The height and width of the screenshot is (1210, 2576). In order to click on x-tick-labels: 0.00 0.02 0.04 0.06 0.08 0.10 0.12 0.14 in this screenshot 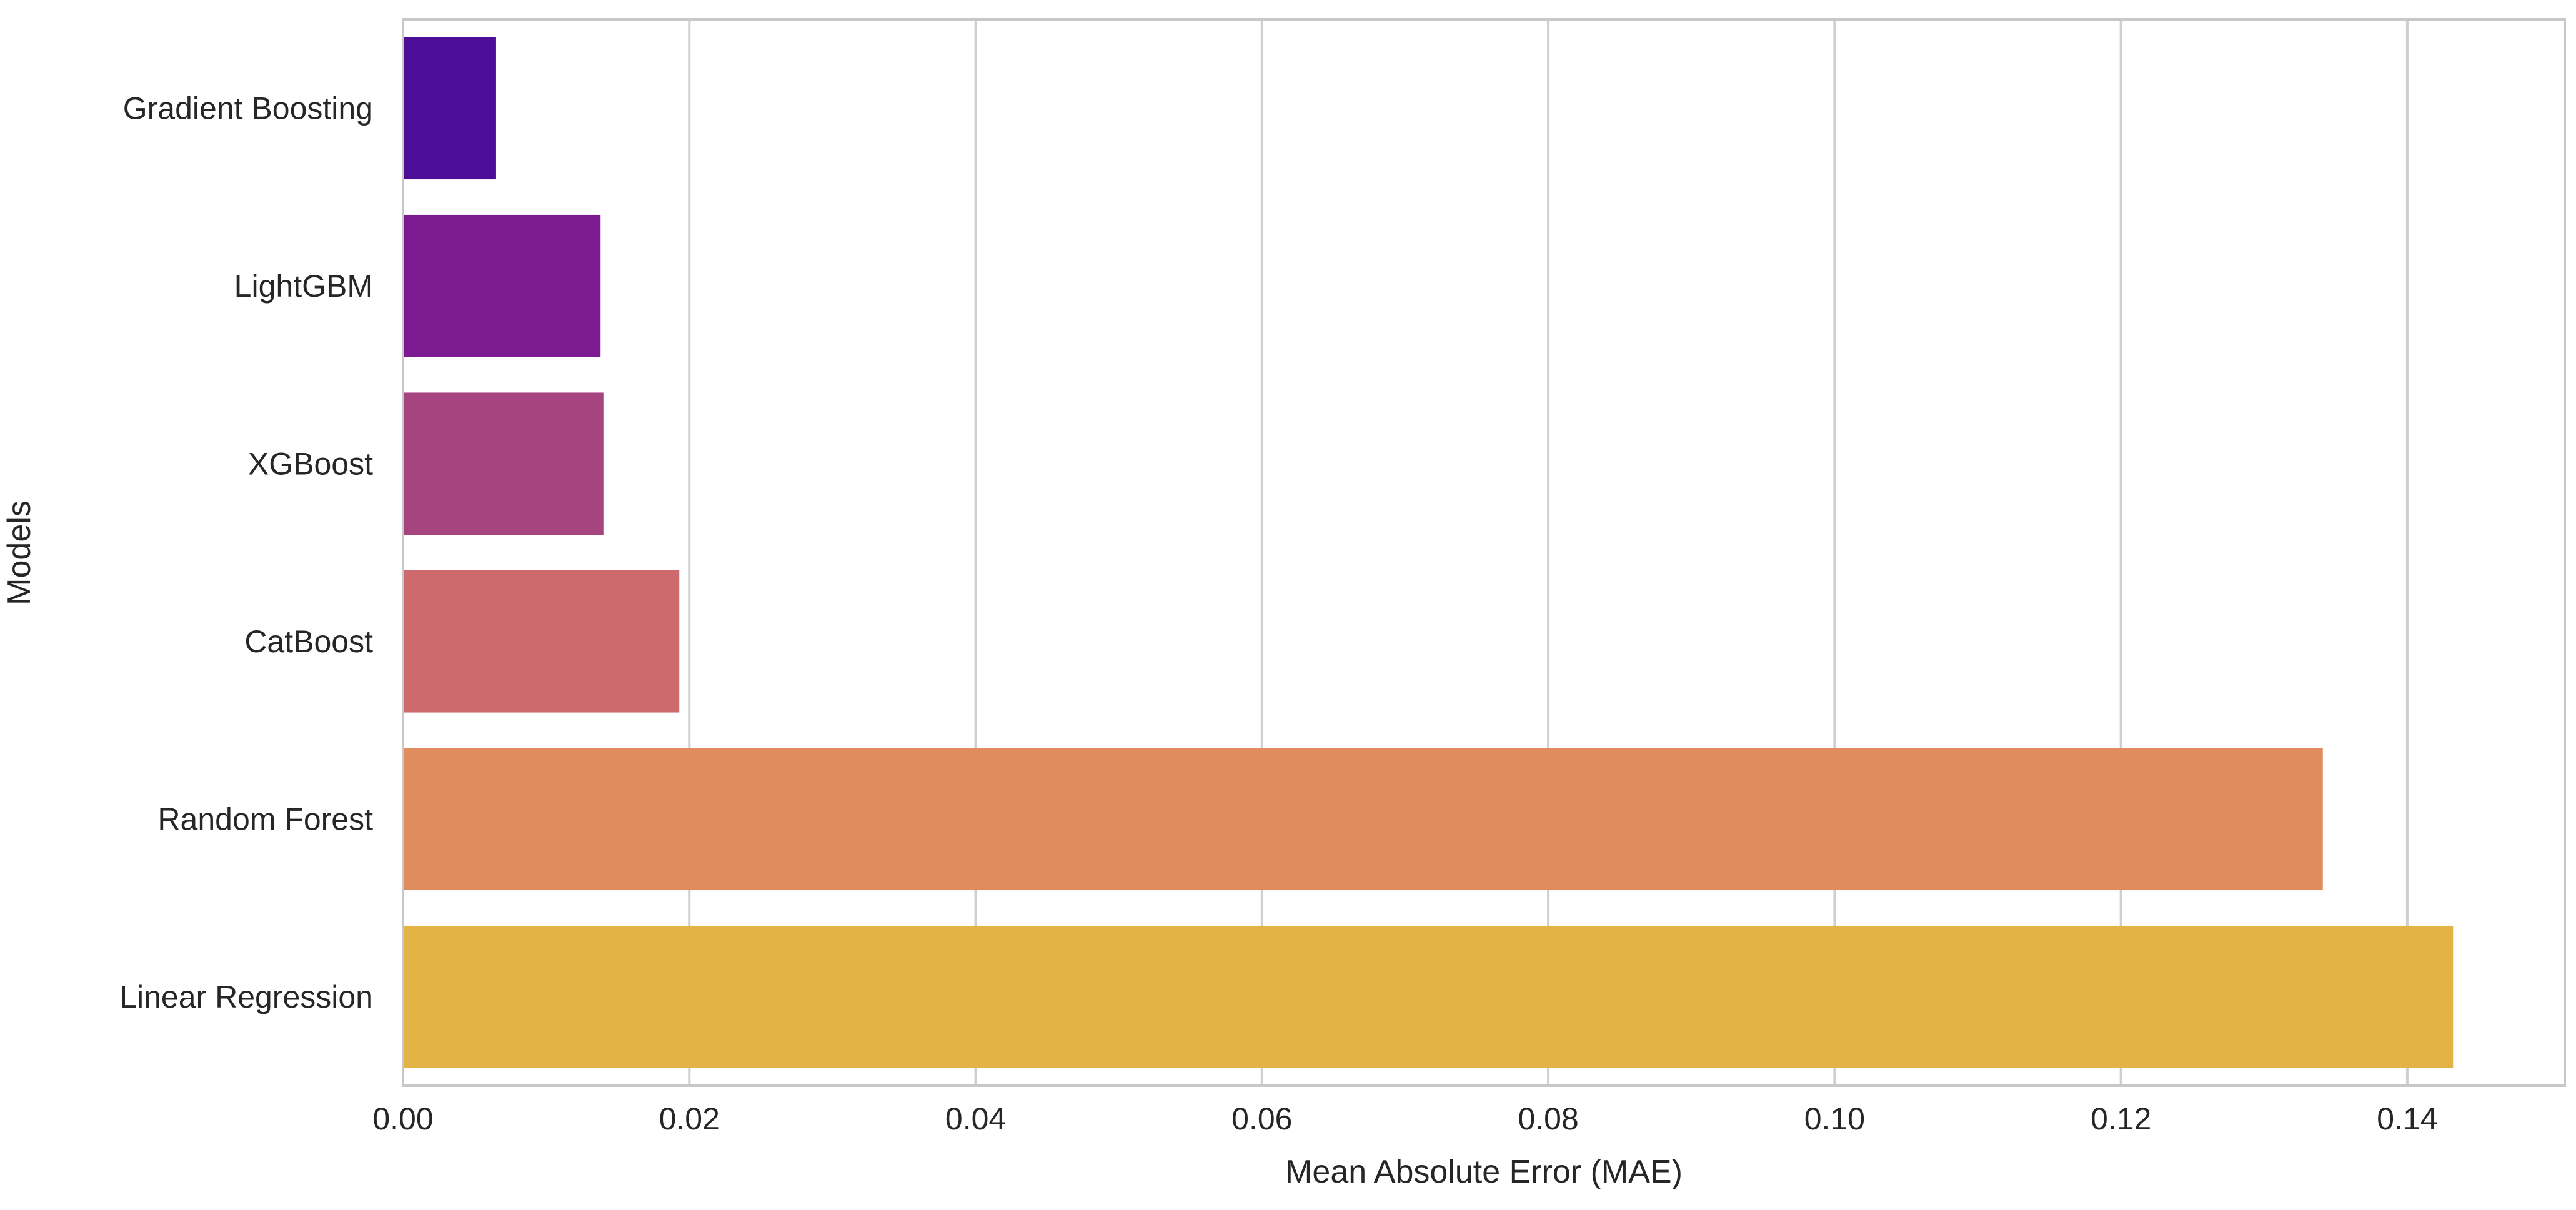, I will do `click(1405, 1118)`.